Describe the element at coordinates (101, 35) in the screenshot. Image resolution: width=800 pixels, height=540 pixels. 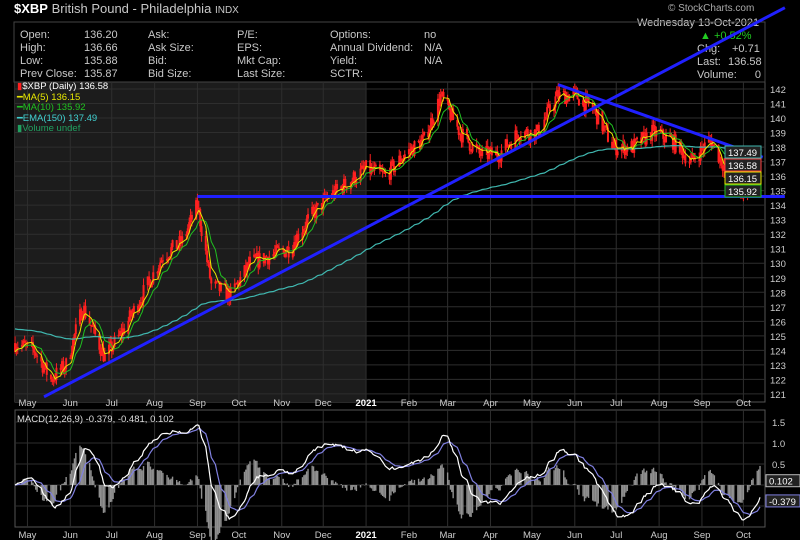
I see `quote-cell: 136.20` at that location.